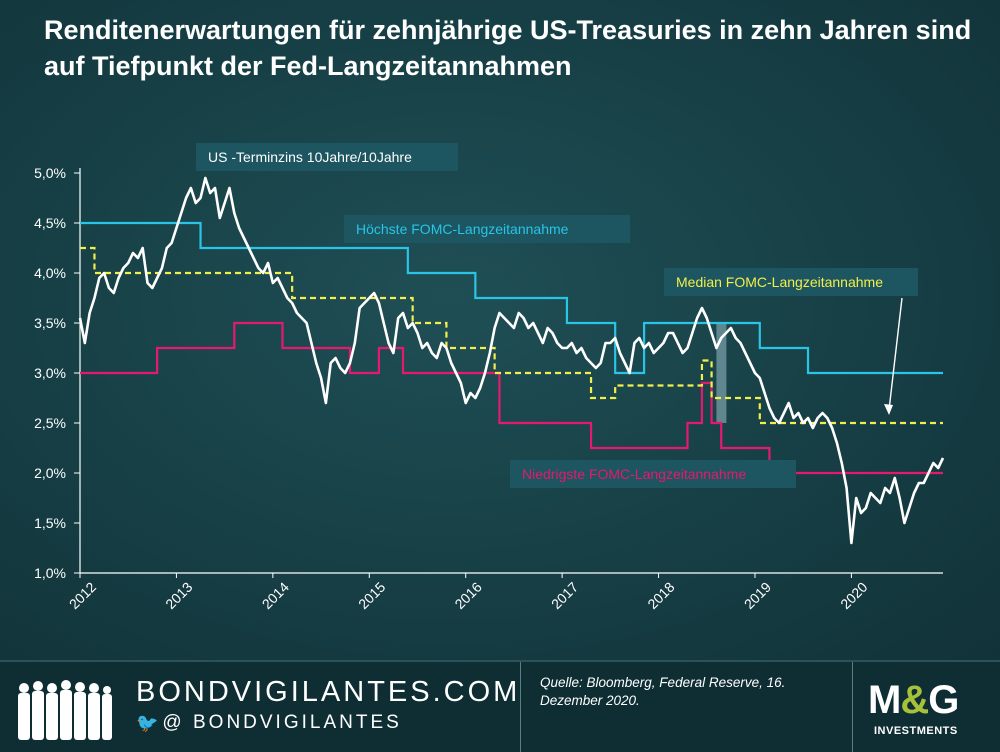  What do you see at coordinates (50, 273) in the screenshot?
I see `y-tick-label: 4,0%` at bounding box center [50, 273].